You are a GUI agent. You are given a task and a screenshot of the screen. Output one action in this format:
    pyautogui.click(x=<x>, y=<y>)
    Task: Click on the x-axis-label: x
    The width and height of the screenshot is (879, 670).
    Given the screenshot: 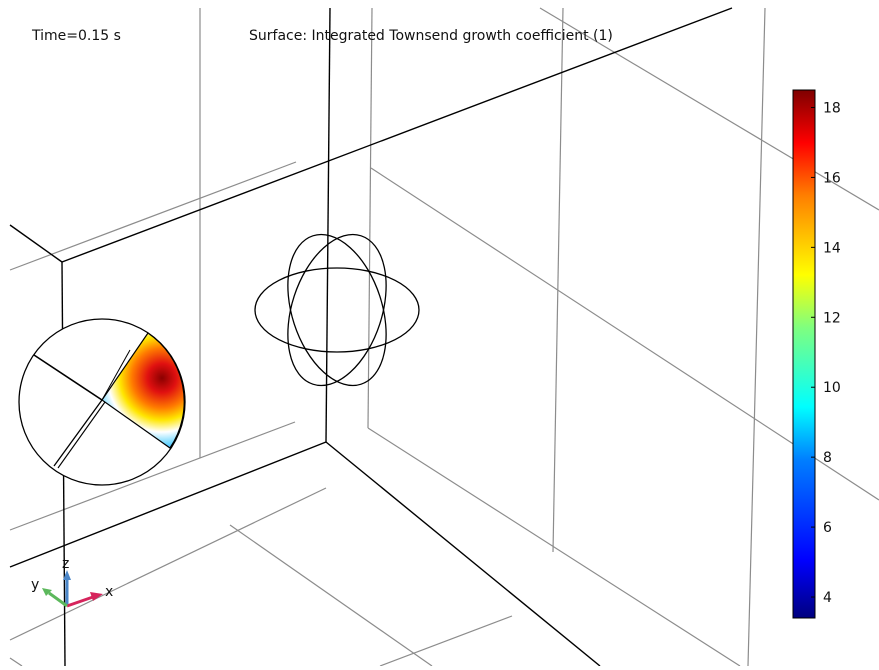 What is the action you would take?
    pyautogui.click(x=109, y=592)
    